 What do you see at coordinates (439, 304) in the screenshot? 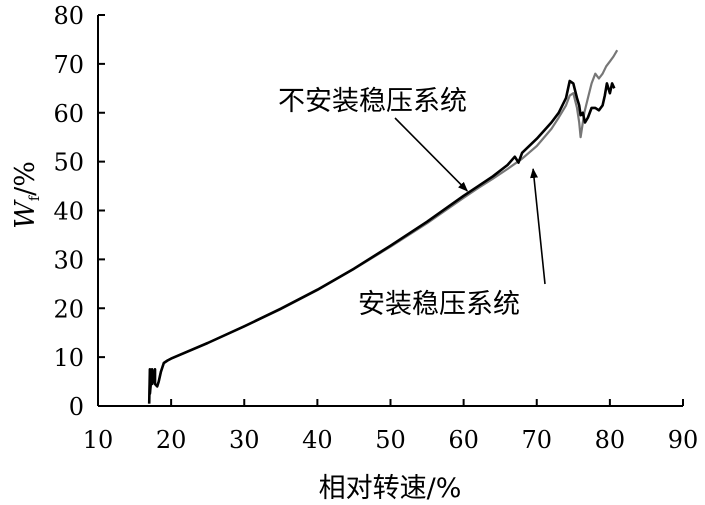
I see `annotation-label-stabilizer: 安装稳压系统` at bounding box center [439, 304].